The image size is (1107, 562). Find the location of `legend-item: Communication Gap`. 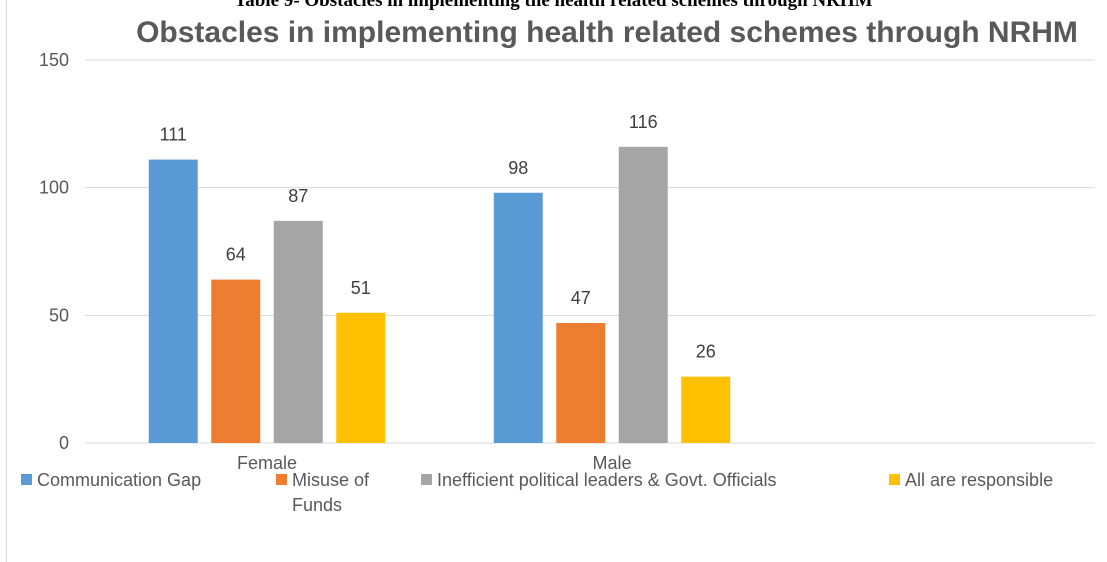

legend-item: Communication Gap is located at coordinates (146, 480).